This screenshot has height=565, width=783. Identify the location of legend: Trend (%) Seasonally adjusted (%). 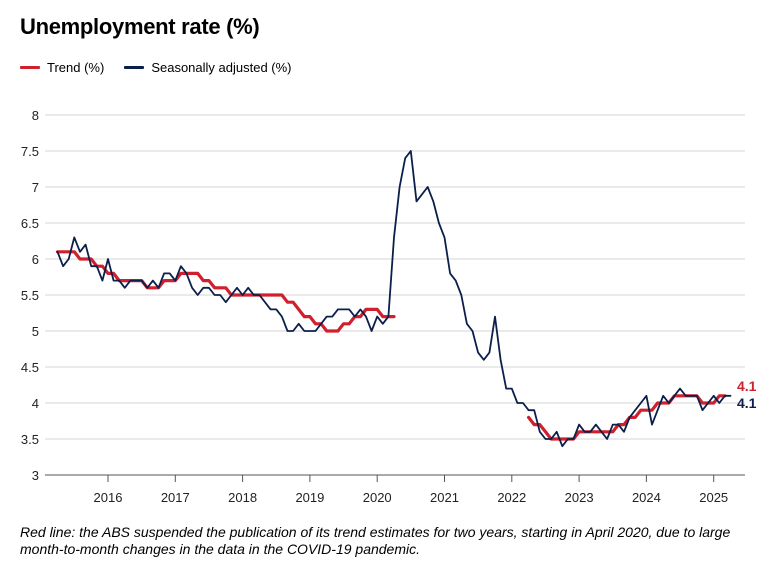
(166, 67).